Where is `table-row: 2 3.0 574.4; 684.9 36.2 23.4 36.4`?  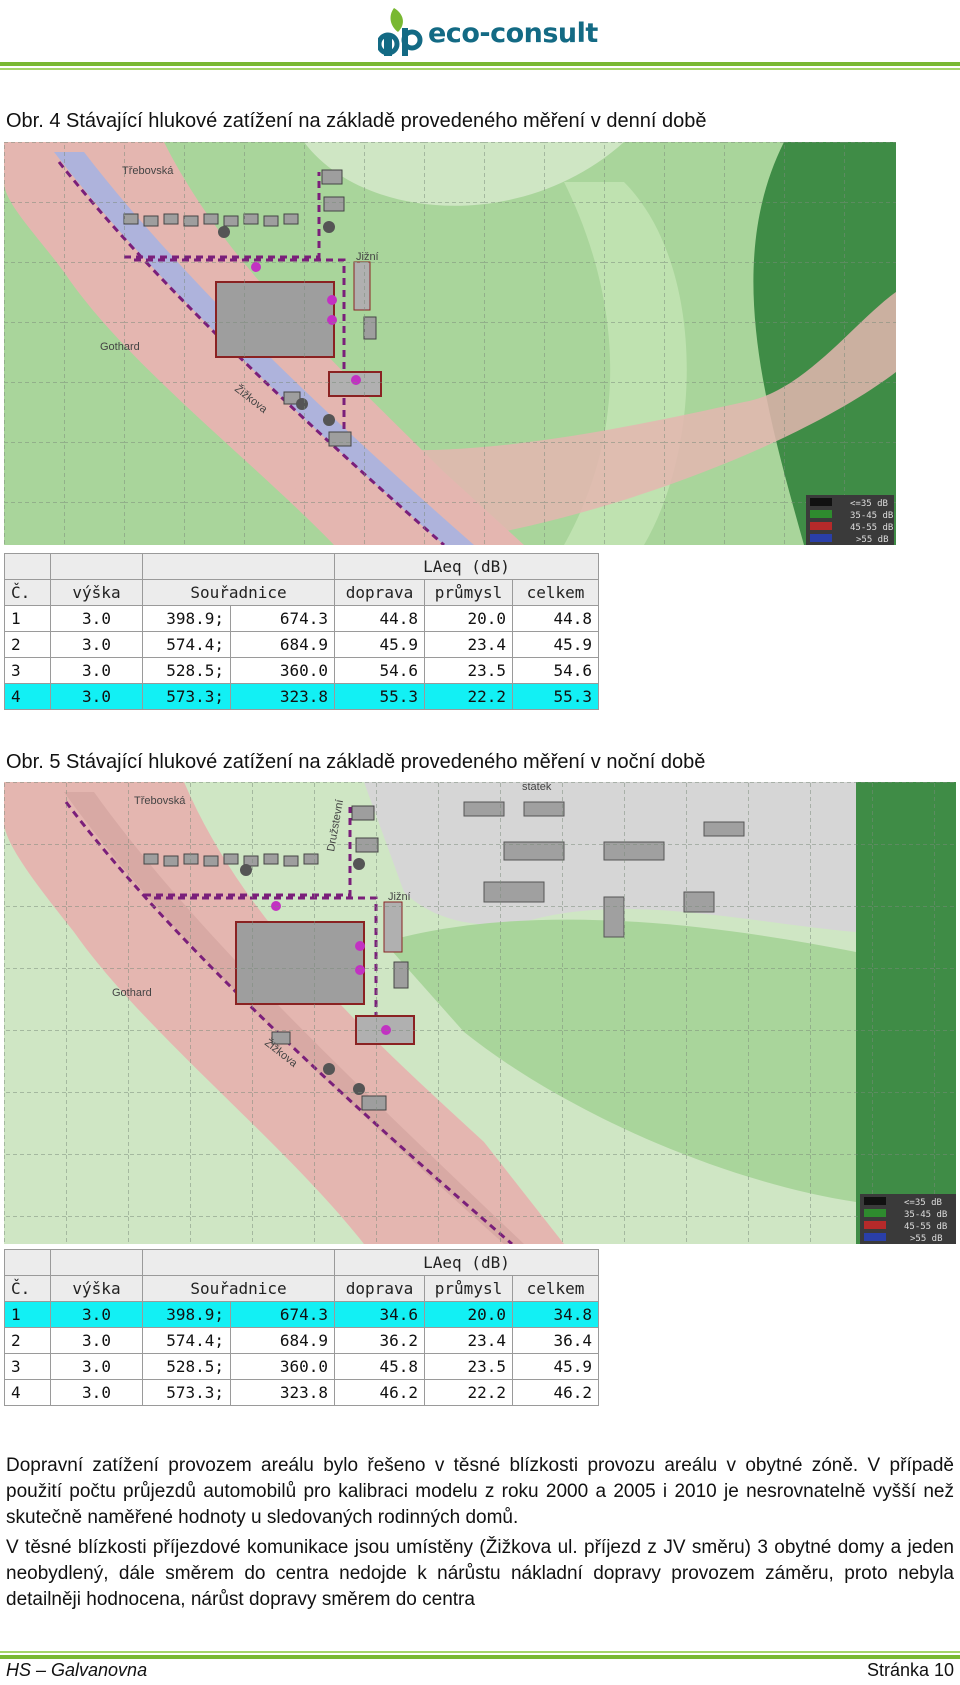
table-row: 2 3.0 574.4; 684.9 36.2 23.4 36.4 is located at coordinates (301, 1340).